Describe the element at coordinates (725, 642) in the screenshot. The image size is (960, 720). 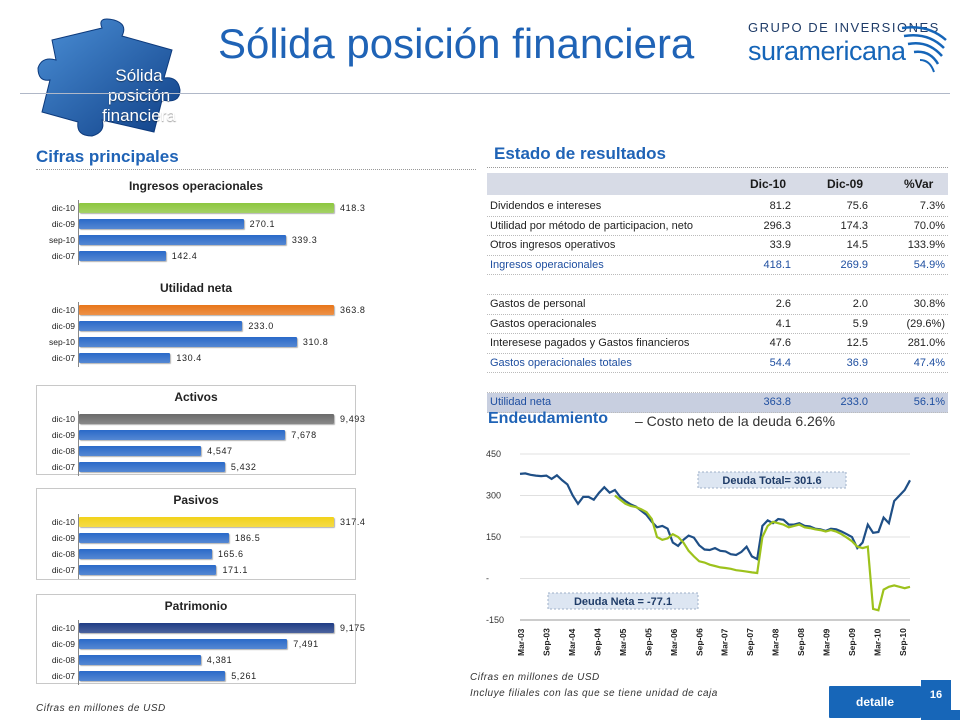
I see `x-tick-label: Mar-07` at that location.